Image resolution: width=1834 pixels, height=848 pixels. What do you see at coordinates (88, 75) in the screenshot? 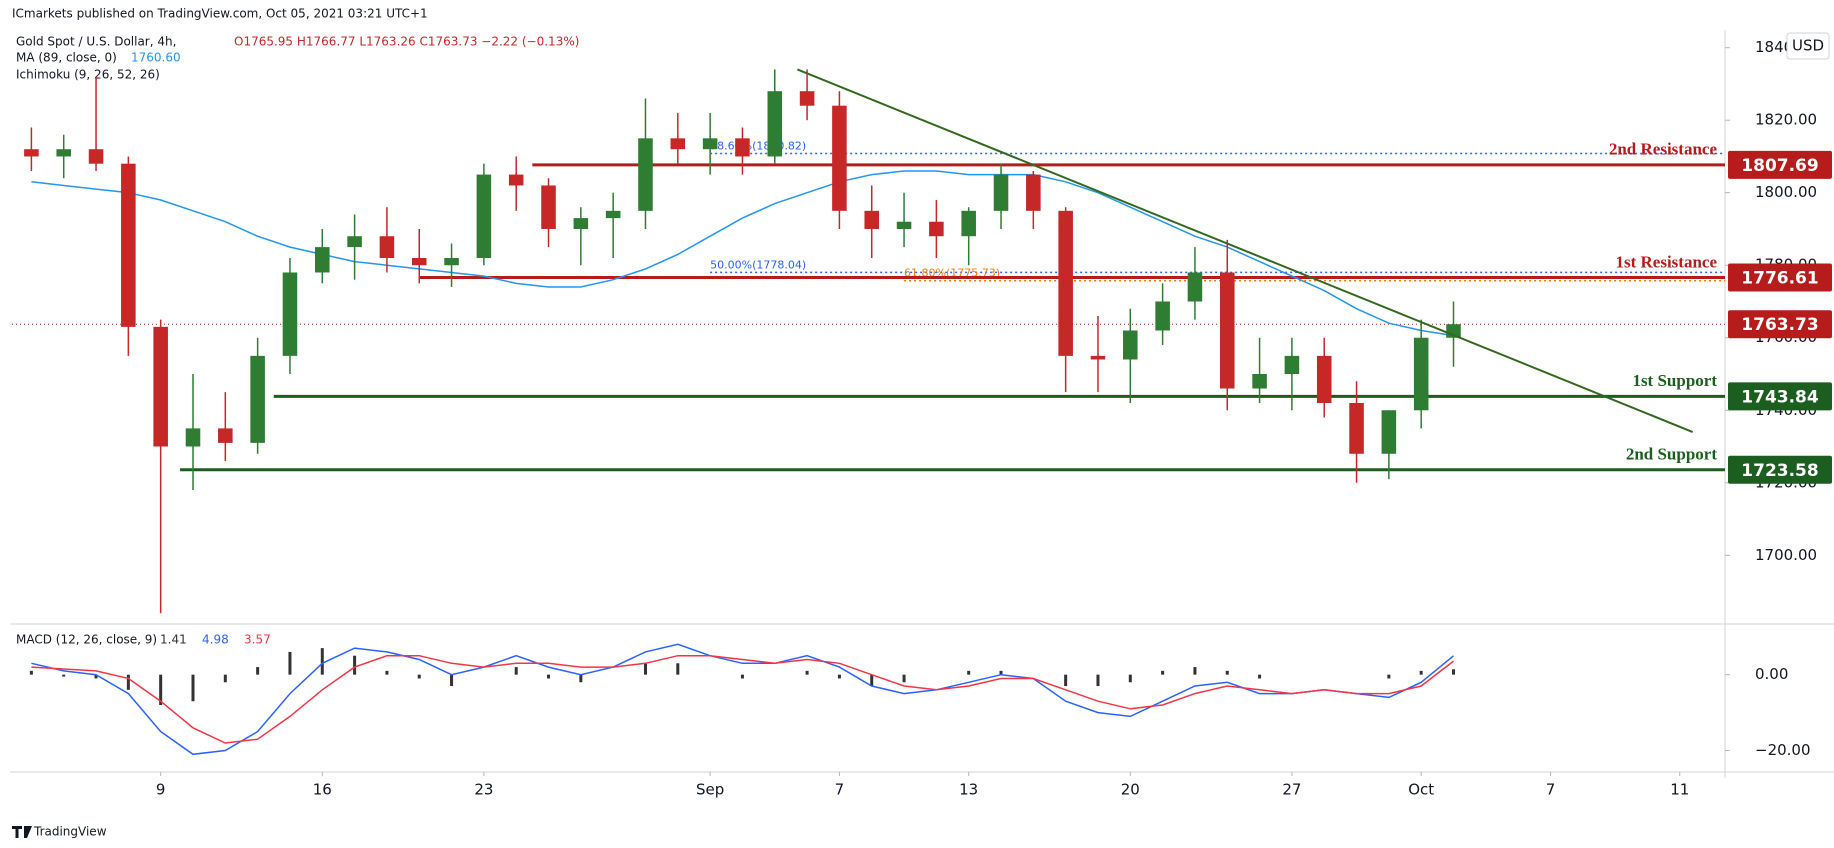
I see `ichimoku-label: Ichimoku (9, 26, 52, 26)` at bounding box center [88, 75].